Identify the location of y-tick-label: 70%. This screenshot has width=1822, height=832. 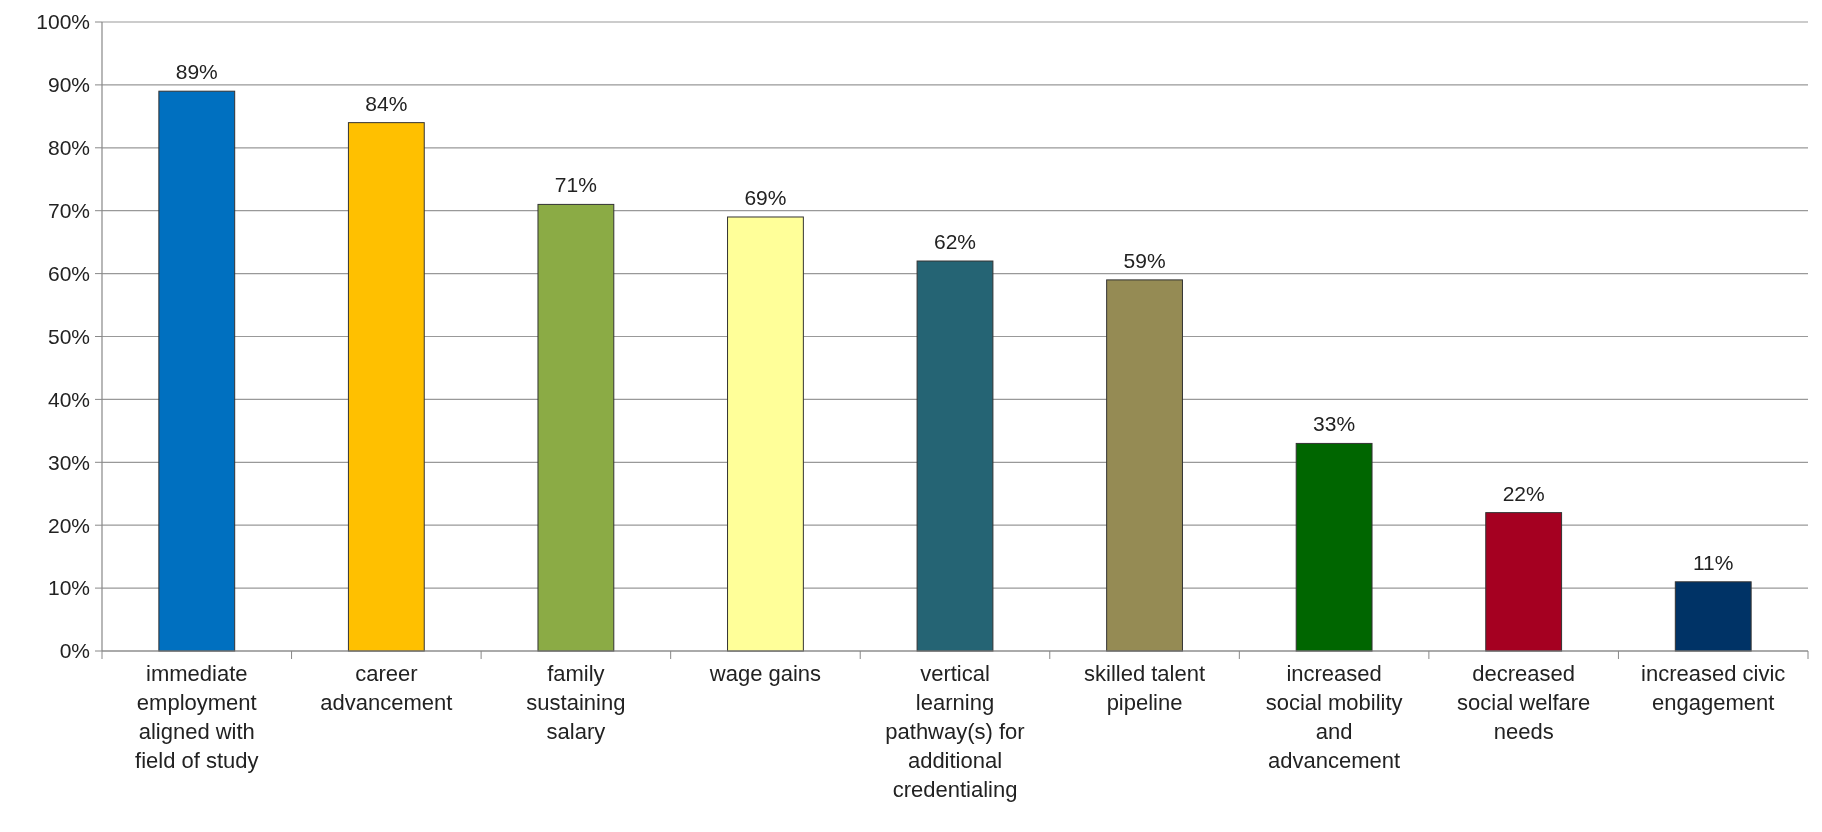
(68, 211).